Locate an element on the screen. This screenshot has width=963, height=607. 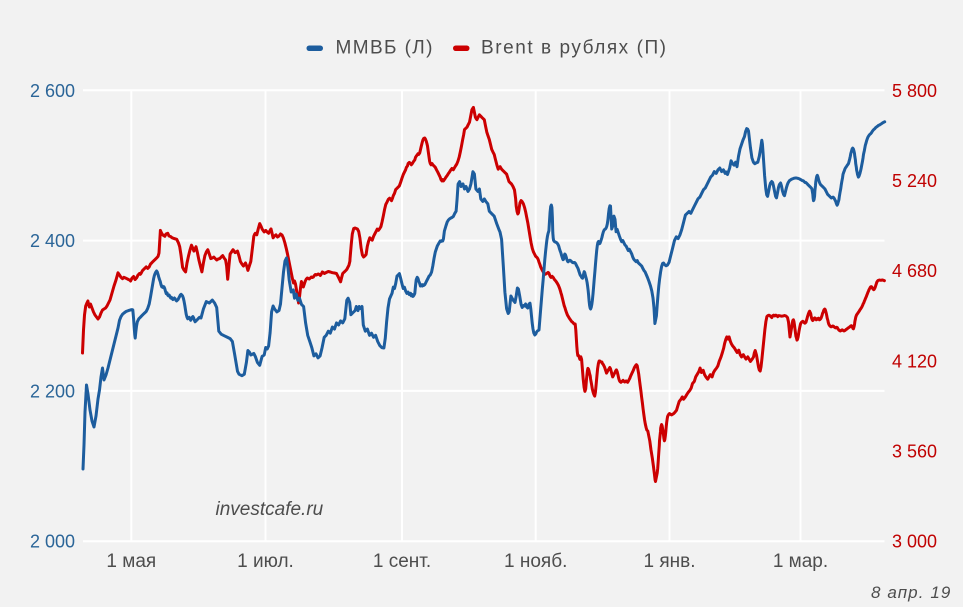
svg-text: 4 680 is located at coordinates (914, 271).